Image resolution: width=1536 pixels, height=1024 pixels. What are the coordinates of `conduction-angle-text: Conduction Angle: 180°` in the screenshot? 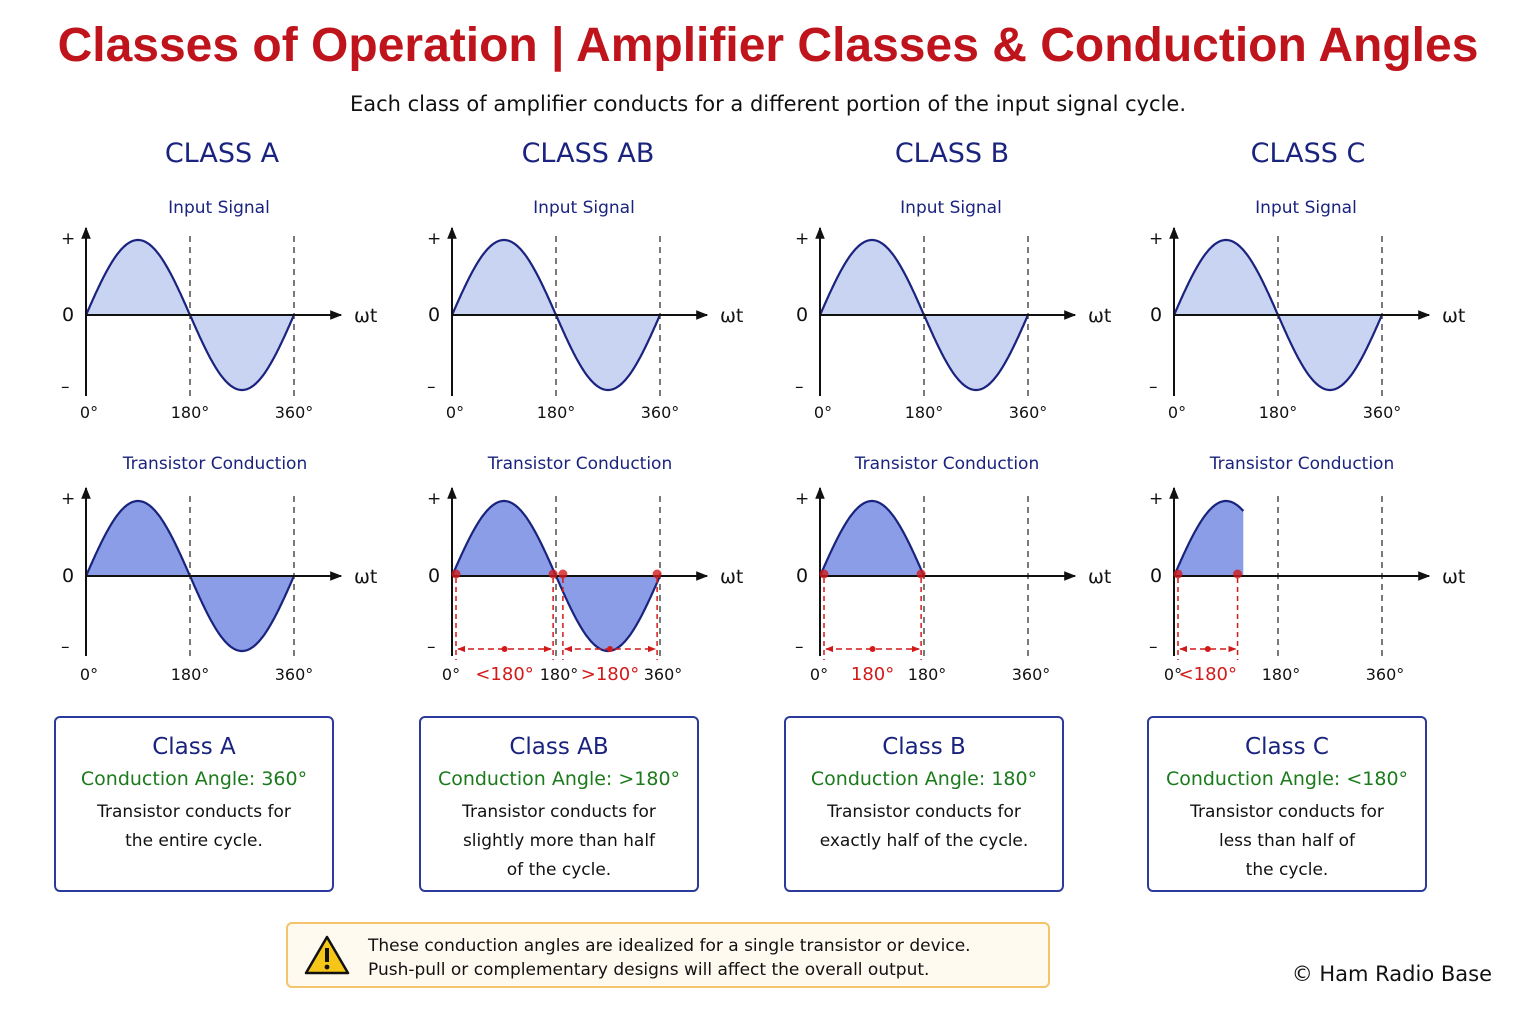 It's located at (924, 779).